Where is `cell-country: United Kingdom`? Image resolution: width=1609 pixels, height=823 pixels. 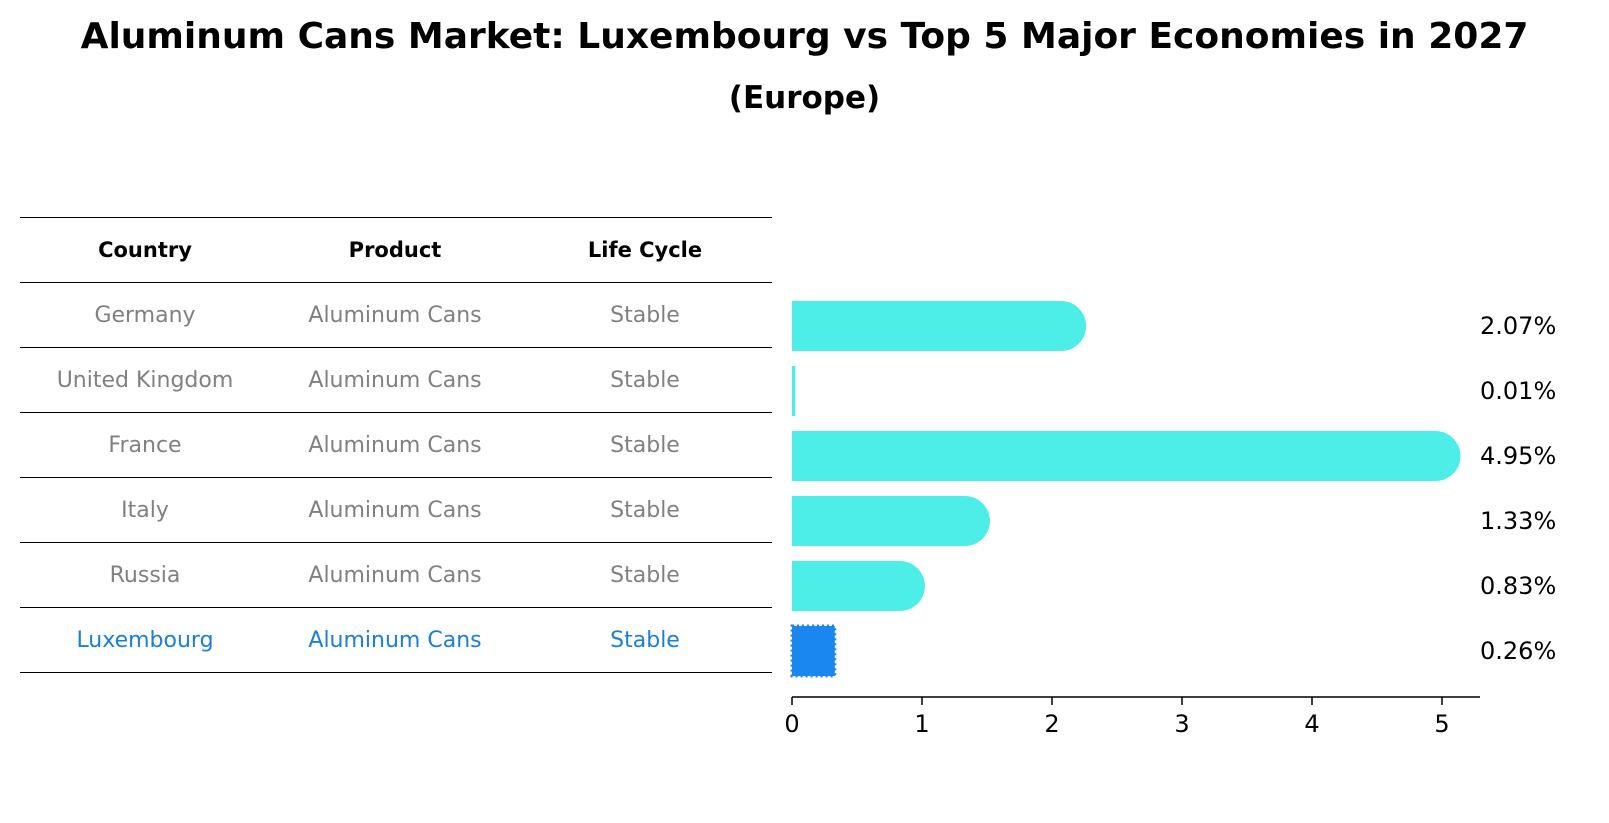
cell-country: United Kingdom is located at coordinates (145, 380).